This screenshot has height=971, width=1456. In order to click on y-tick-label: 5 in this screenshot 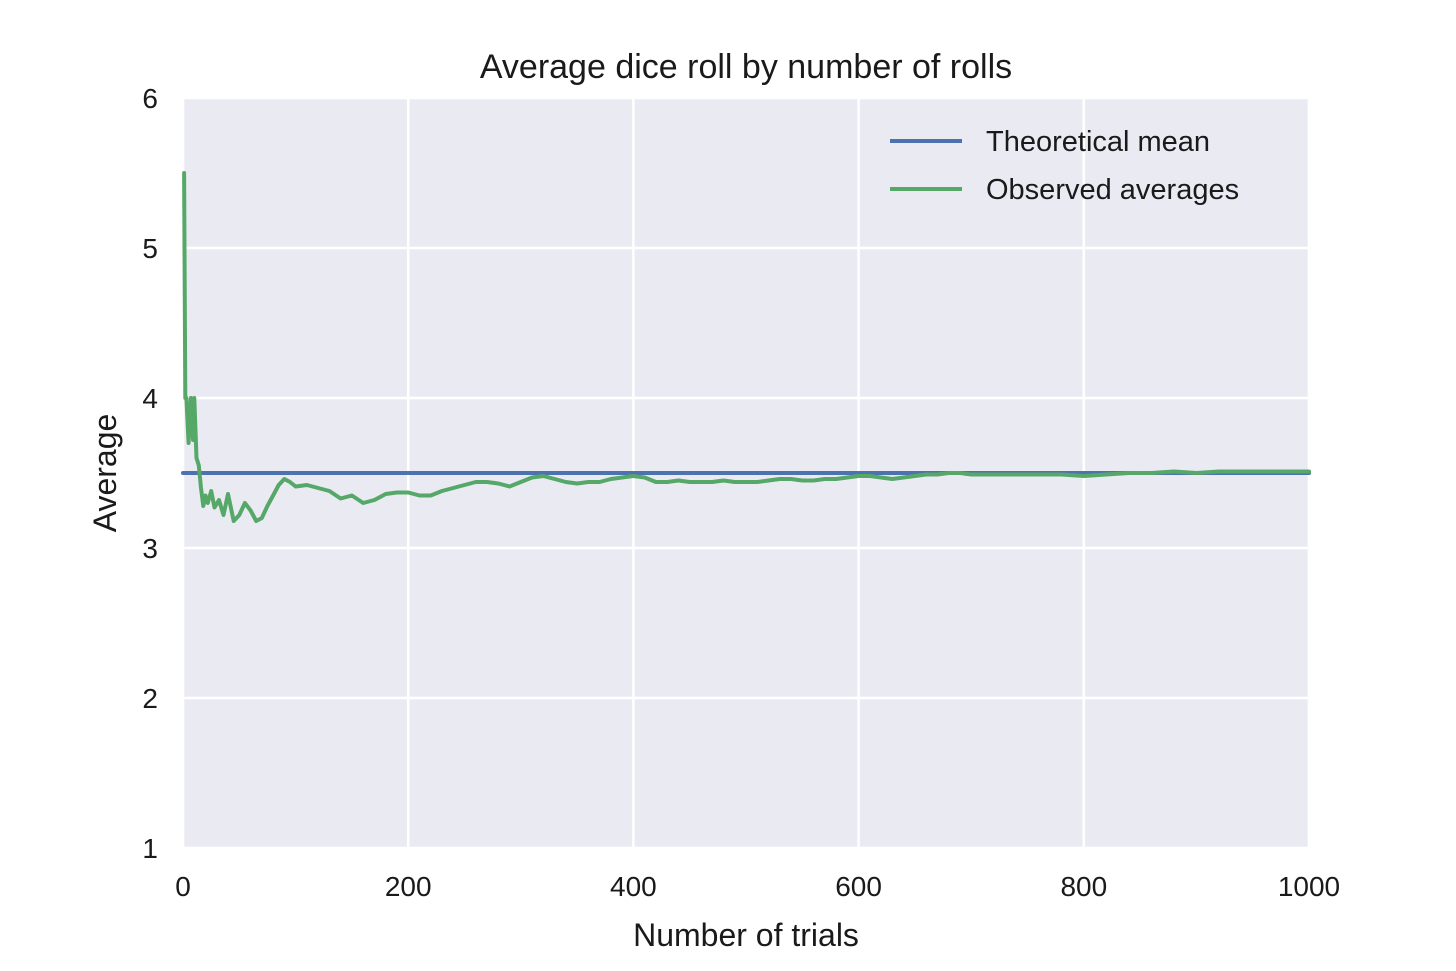, I will do `click(150, 248)`.